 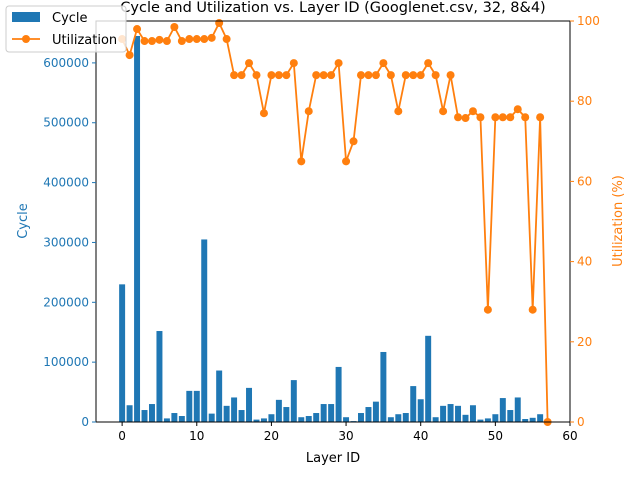 What do you see at coordinates (26, 39) in the screenshot?
I see `legend-utilization-marker` at bounding box center [26, 39].